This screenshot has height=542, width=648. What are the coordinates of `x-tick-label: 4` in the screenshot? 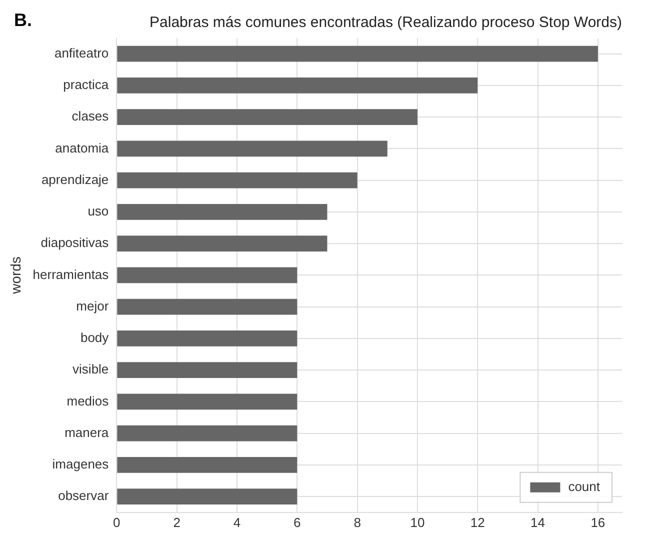 It's located at (237, 522).